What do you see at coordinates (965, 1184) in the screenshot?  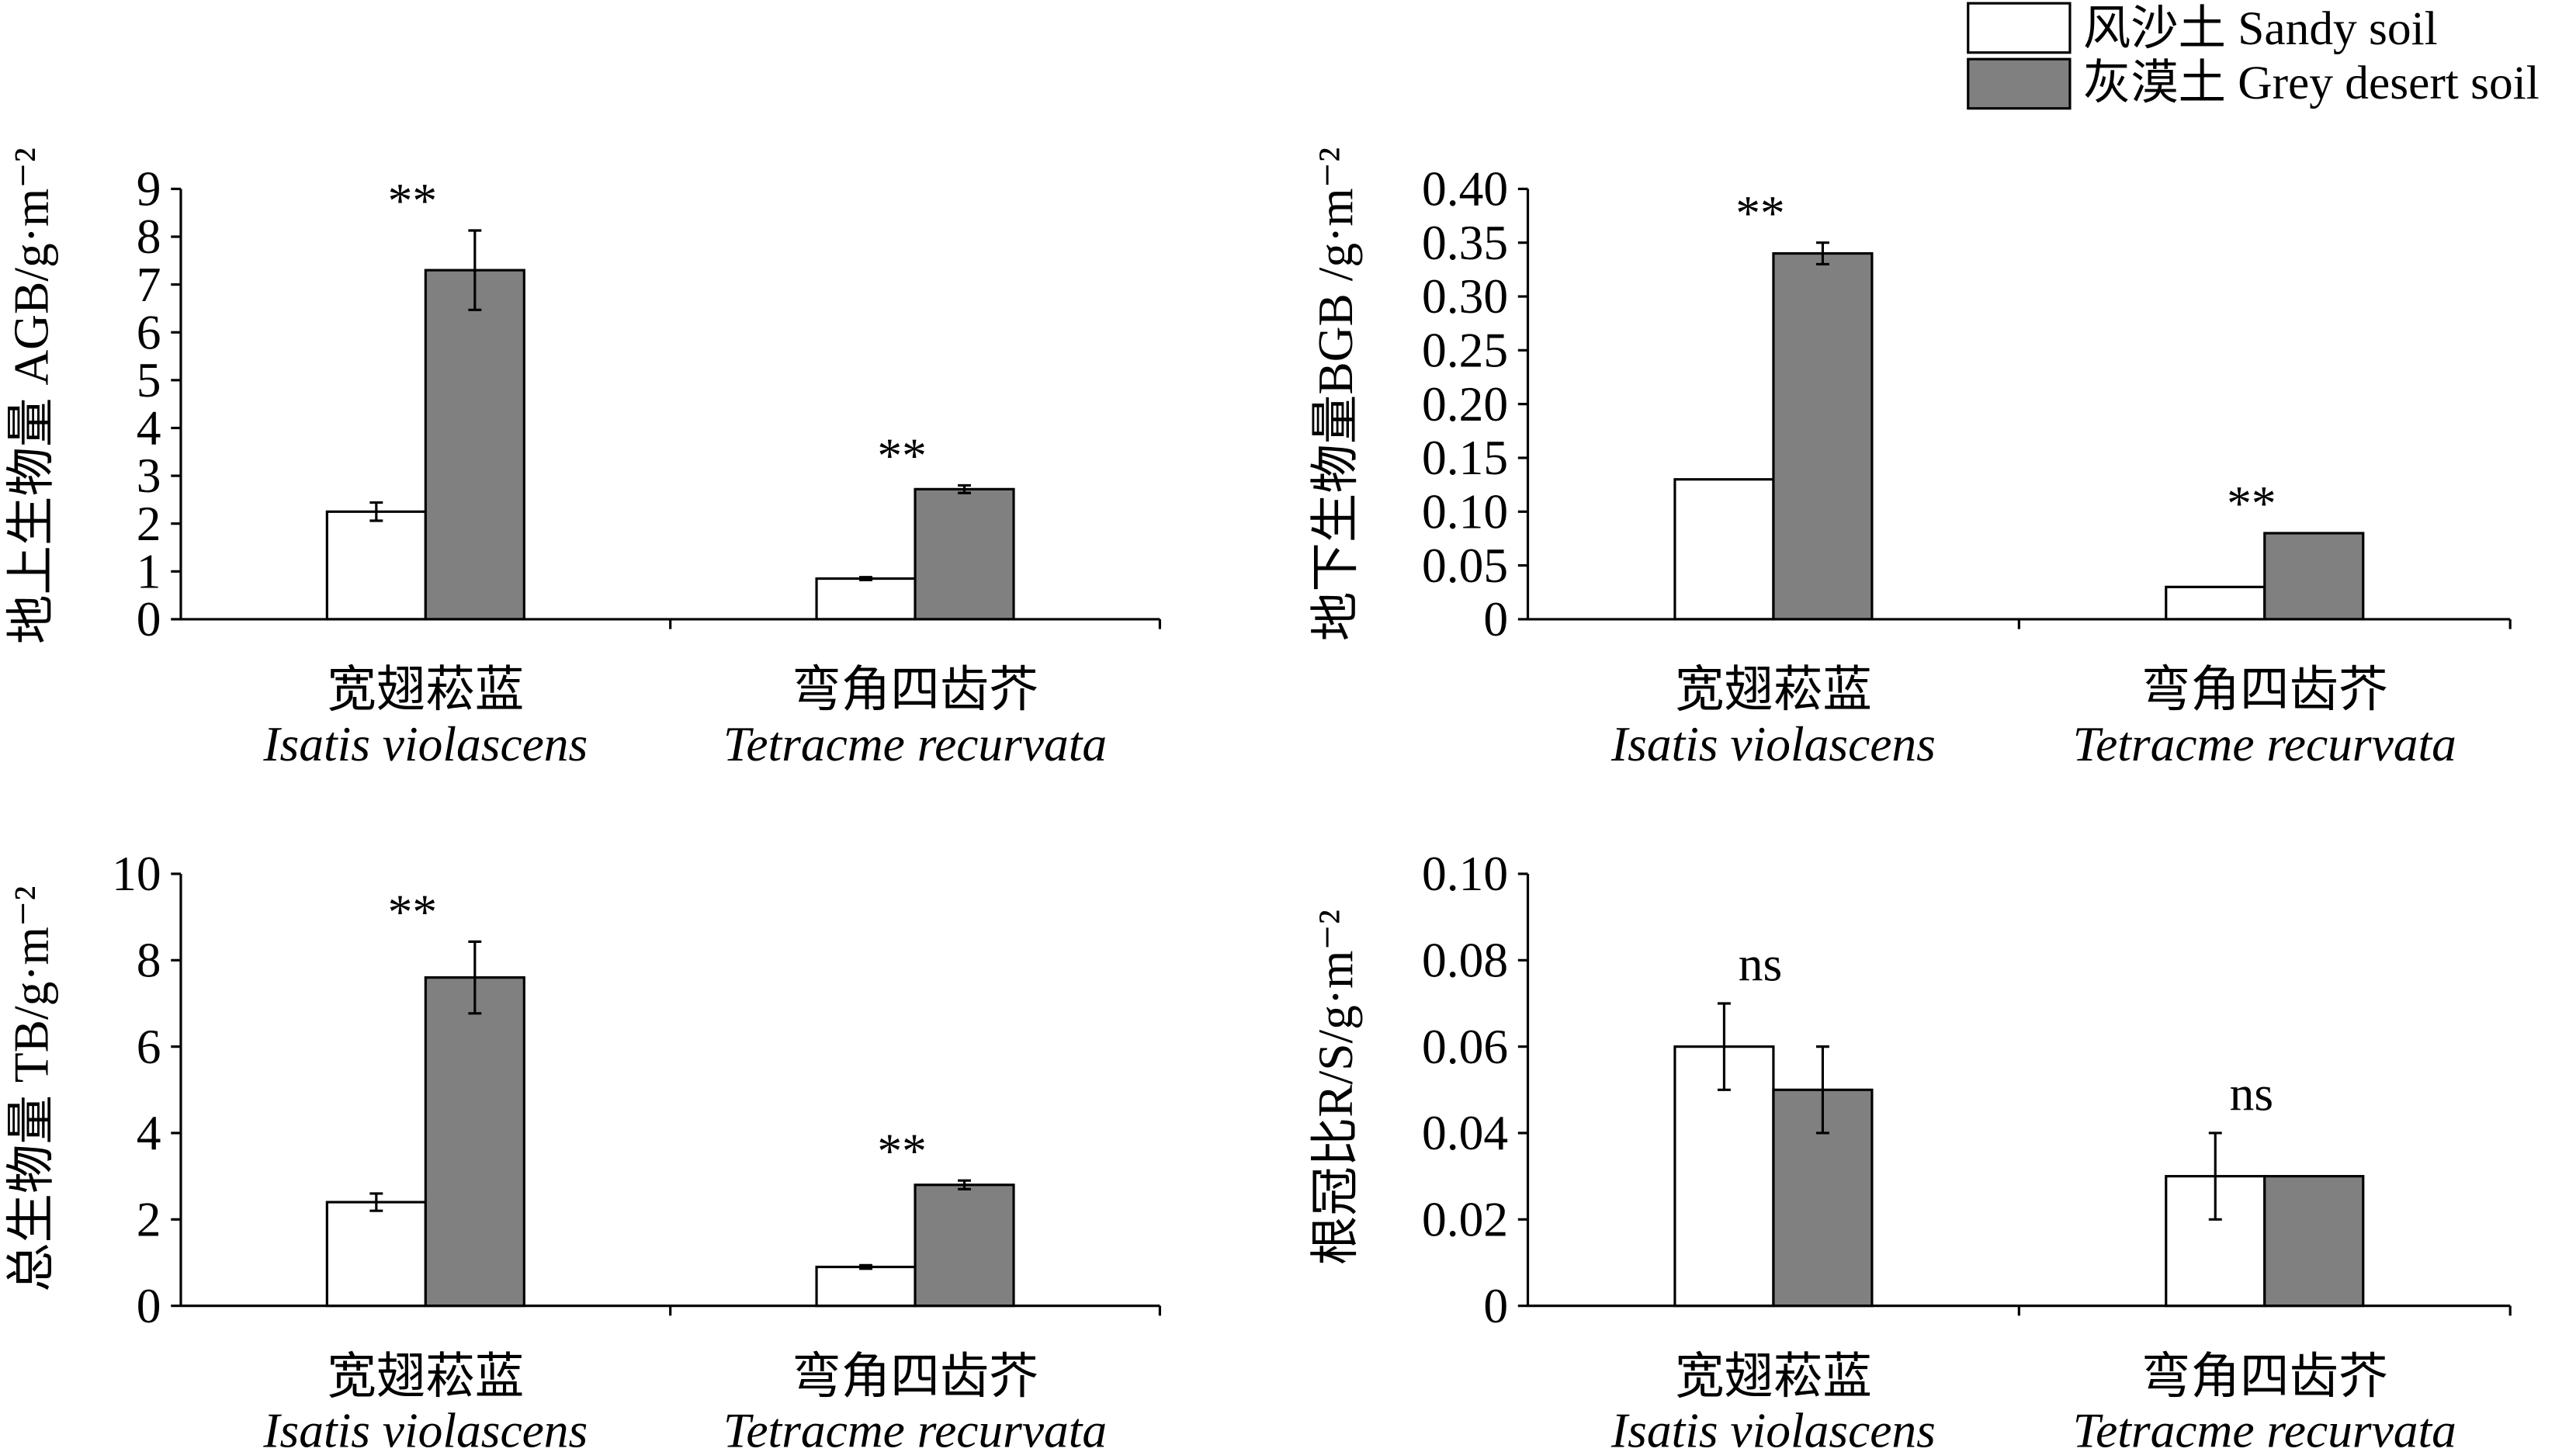 I see `tb-chart-error-bar-grey-desert-soil-tetracme-recurvata` at bounding box center [965, 1184].